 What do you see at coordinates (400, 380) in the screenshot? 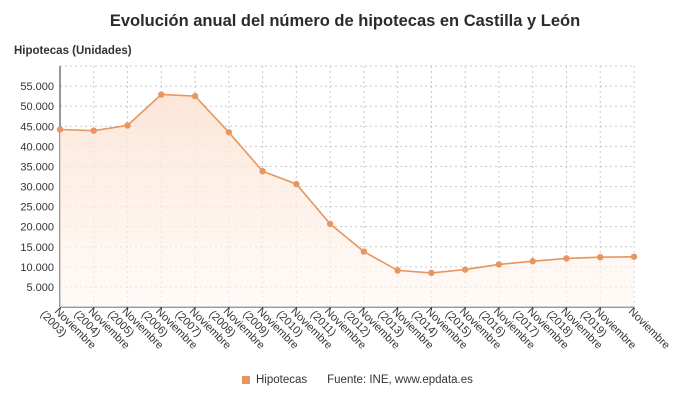
I see `source-text: Fuente: INE, www.epdata.es` at bounding box center [400, 380].